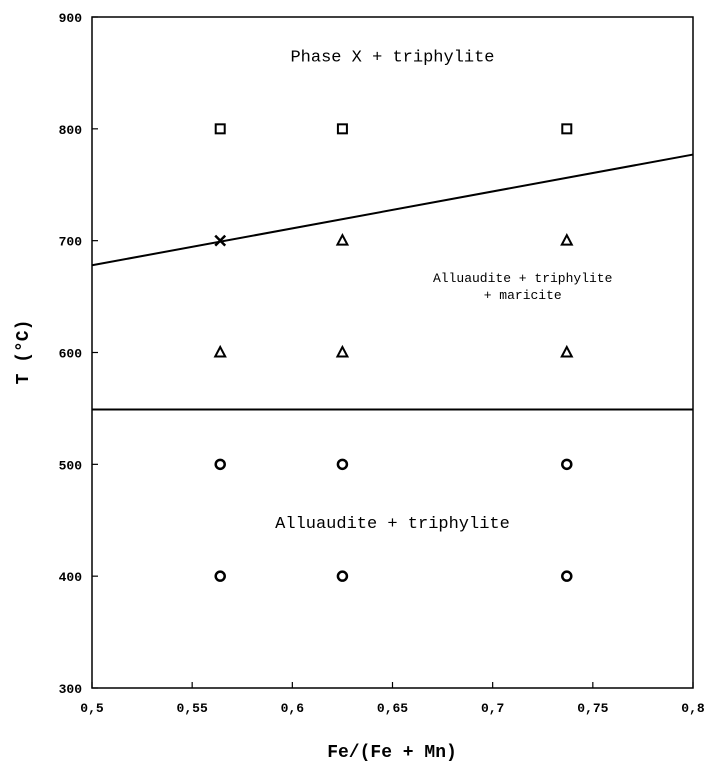 The width and height of the screenshot is (712, 769). Describe the element at coordinates (92, 708) in the screenshot. I see `x-tick-label: 0,5` at that location.